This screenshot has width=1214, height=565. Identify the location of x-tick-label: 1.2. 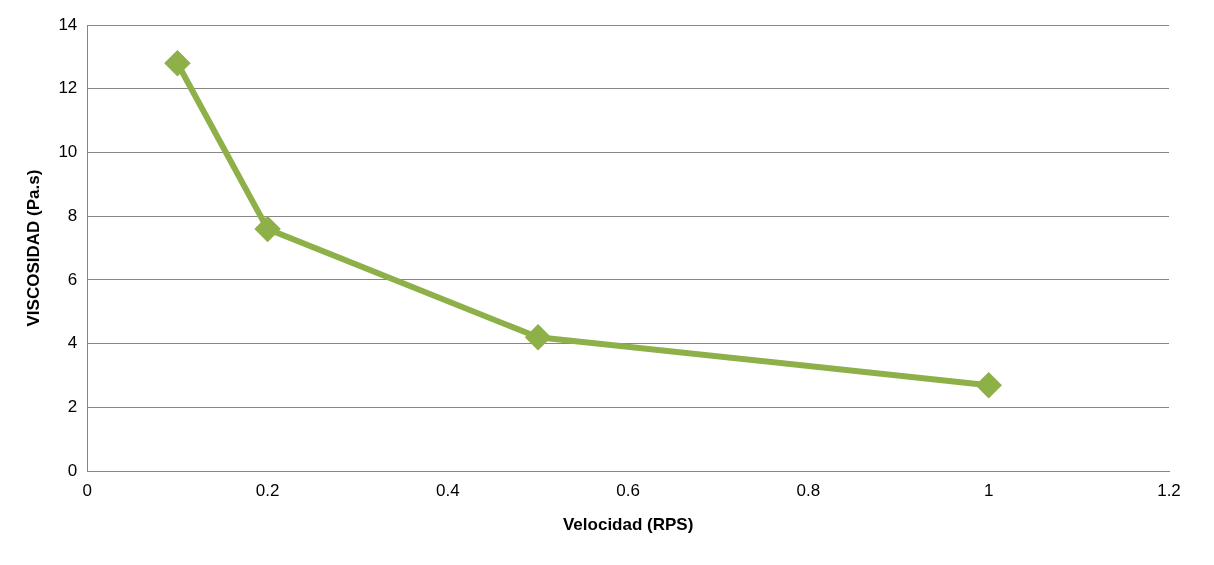
(1169, 491).